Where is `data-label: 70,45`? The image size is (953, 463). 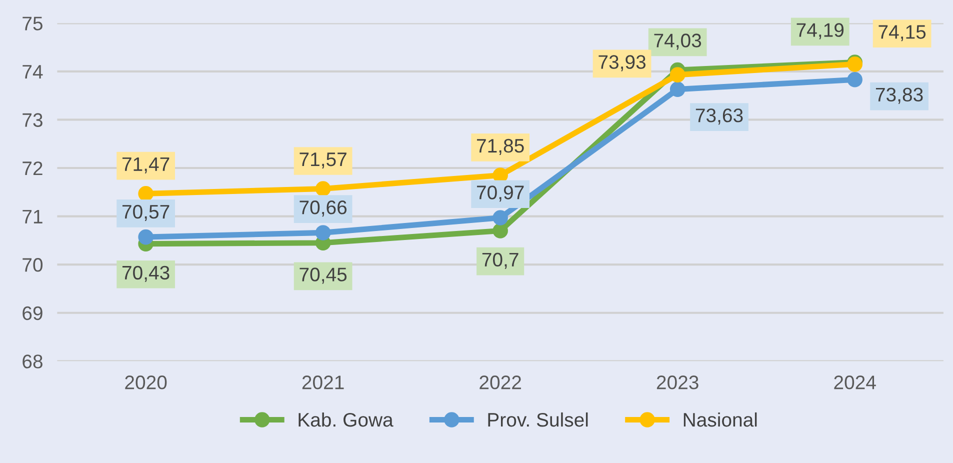 data-label: 70,45 is located at coordinates (323, 276).